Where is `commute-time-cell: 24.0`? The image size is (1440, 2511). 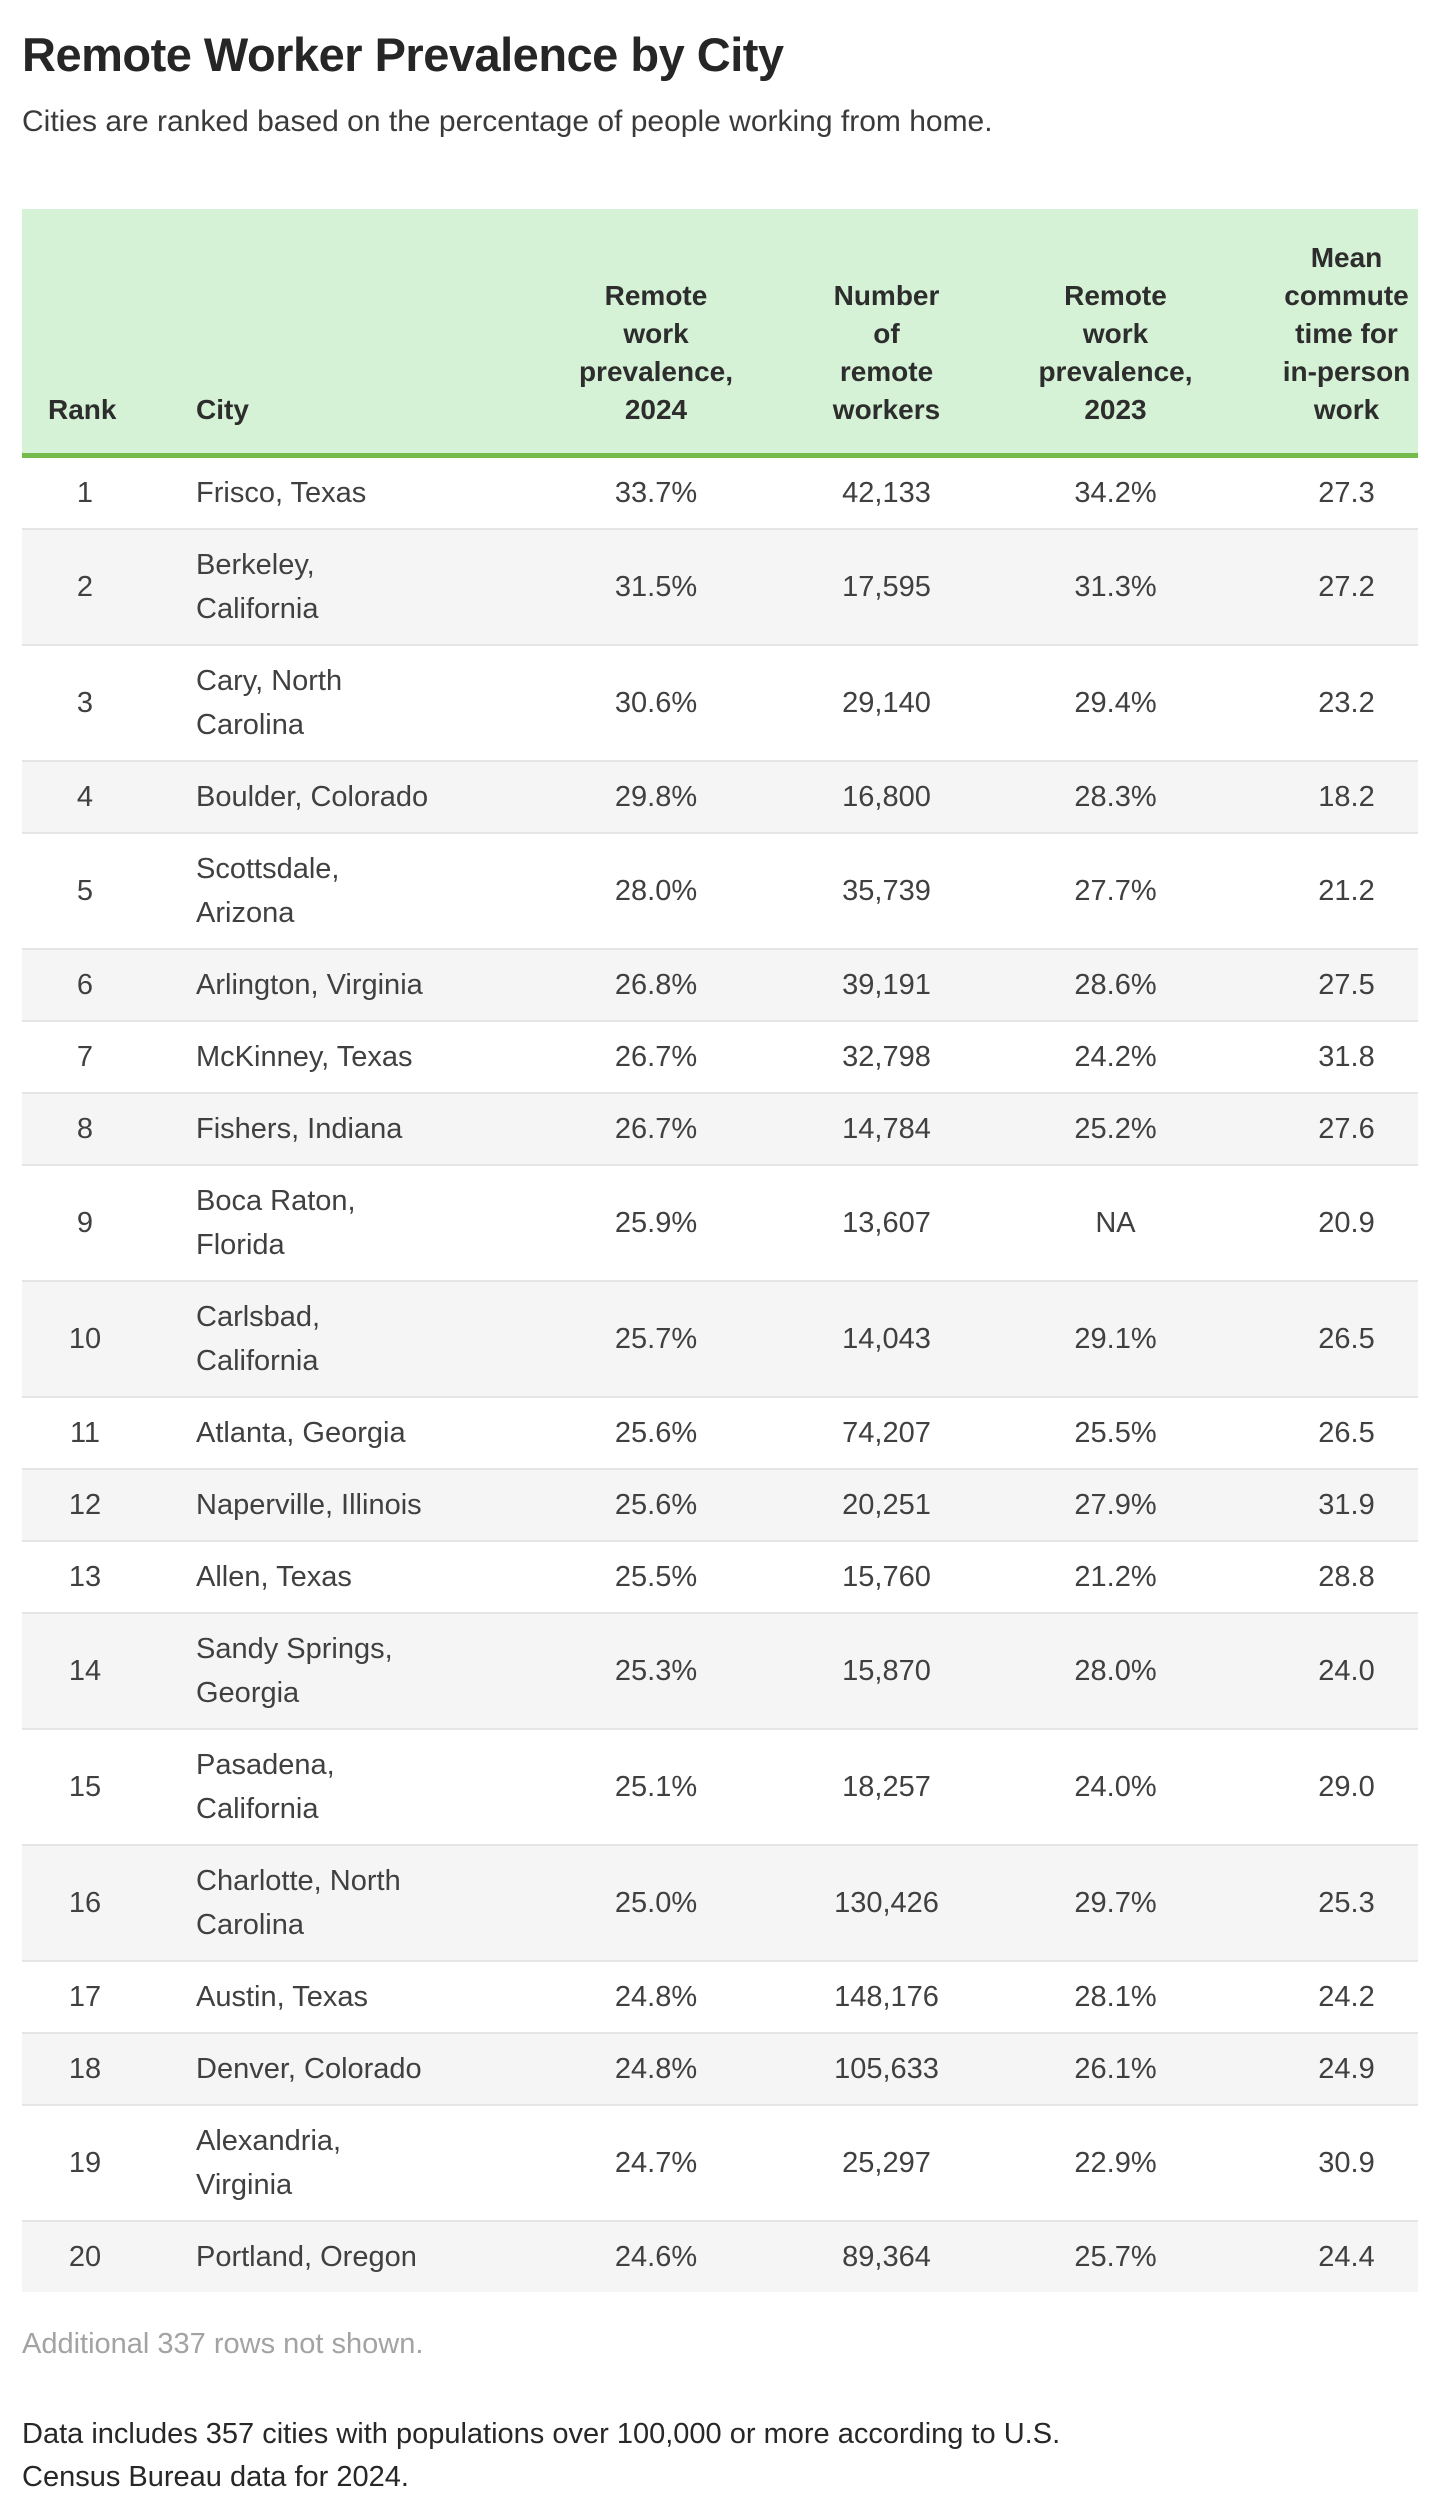
commute-time-cell: 24.0 is located at coordinates (1346, 1670).